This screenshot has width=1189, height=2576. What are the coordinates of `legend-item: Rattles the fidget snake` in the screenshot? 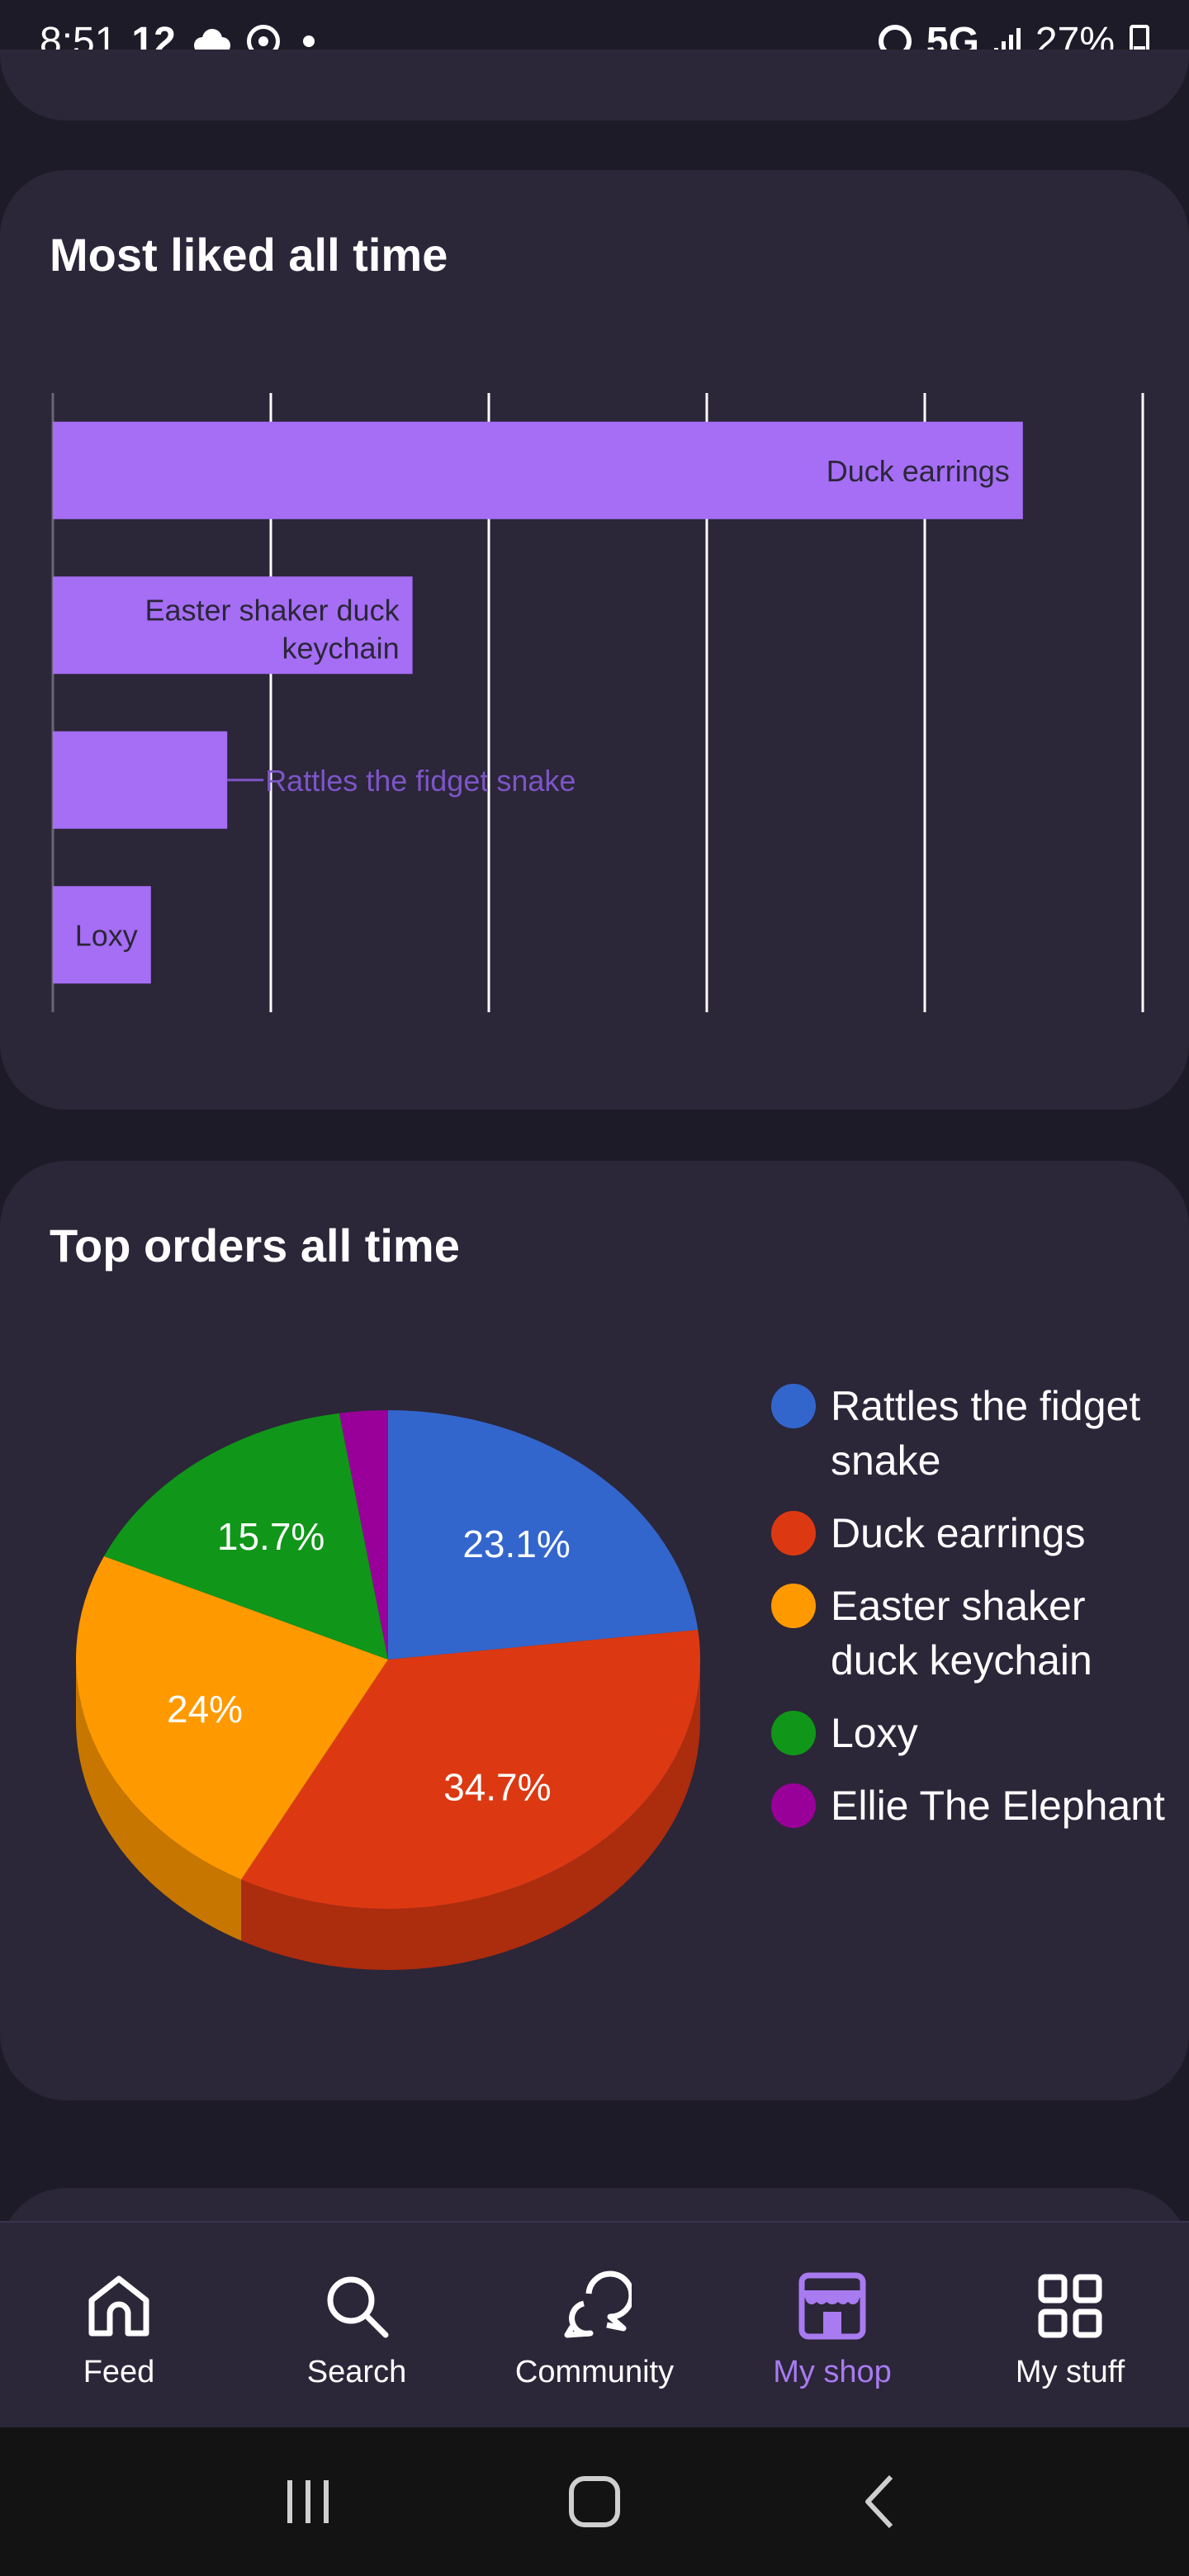 It's located at (969, 1433).